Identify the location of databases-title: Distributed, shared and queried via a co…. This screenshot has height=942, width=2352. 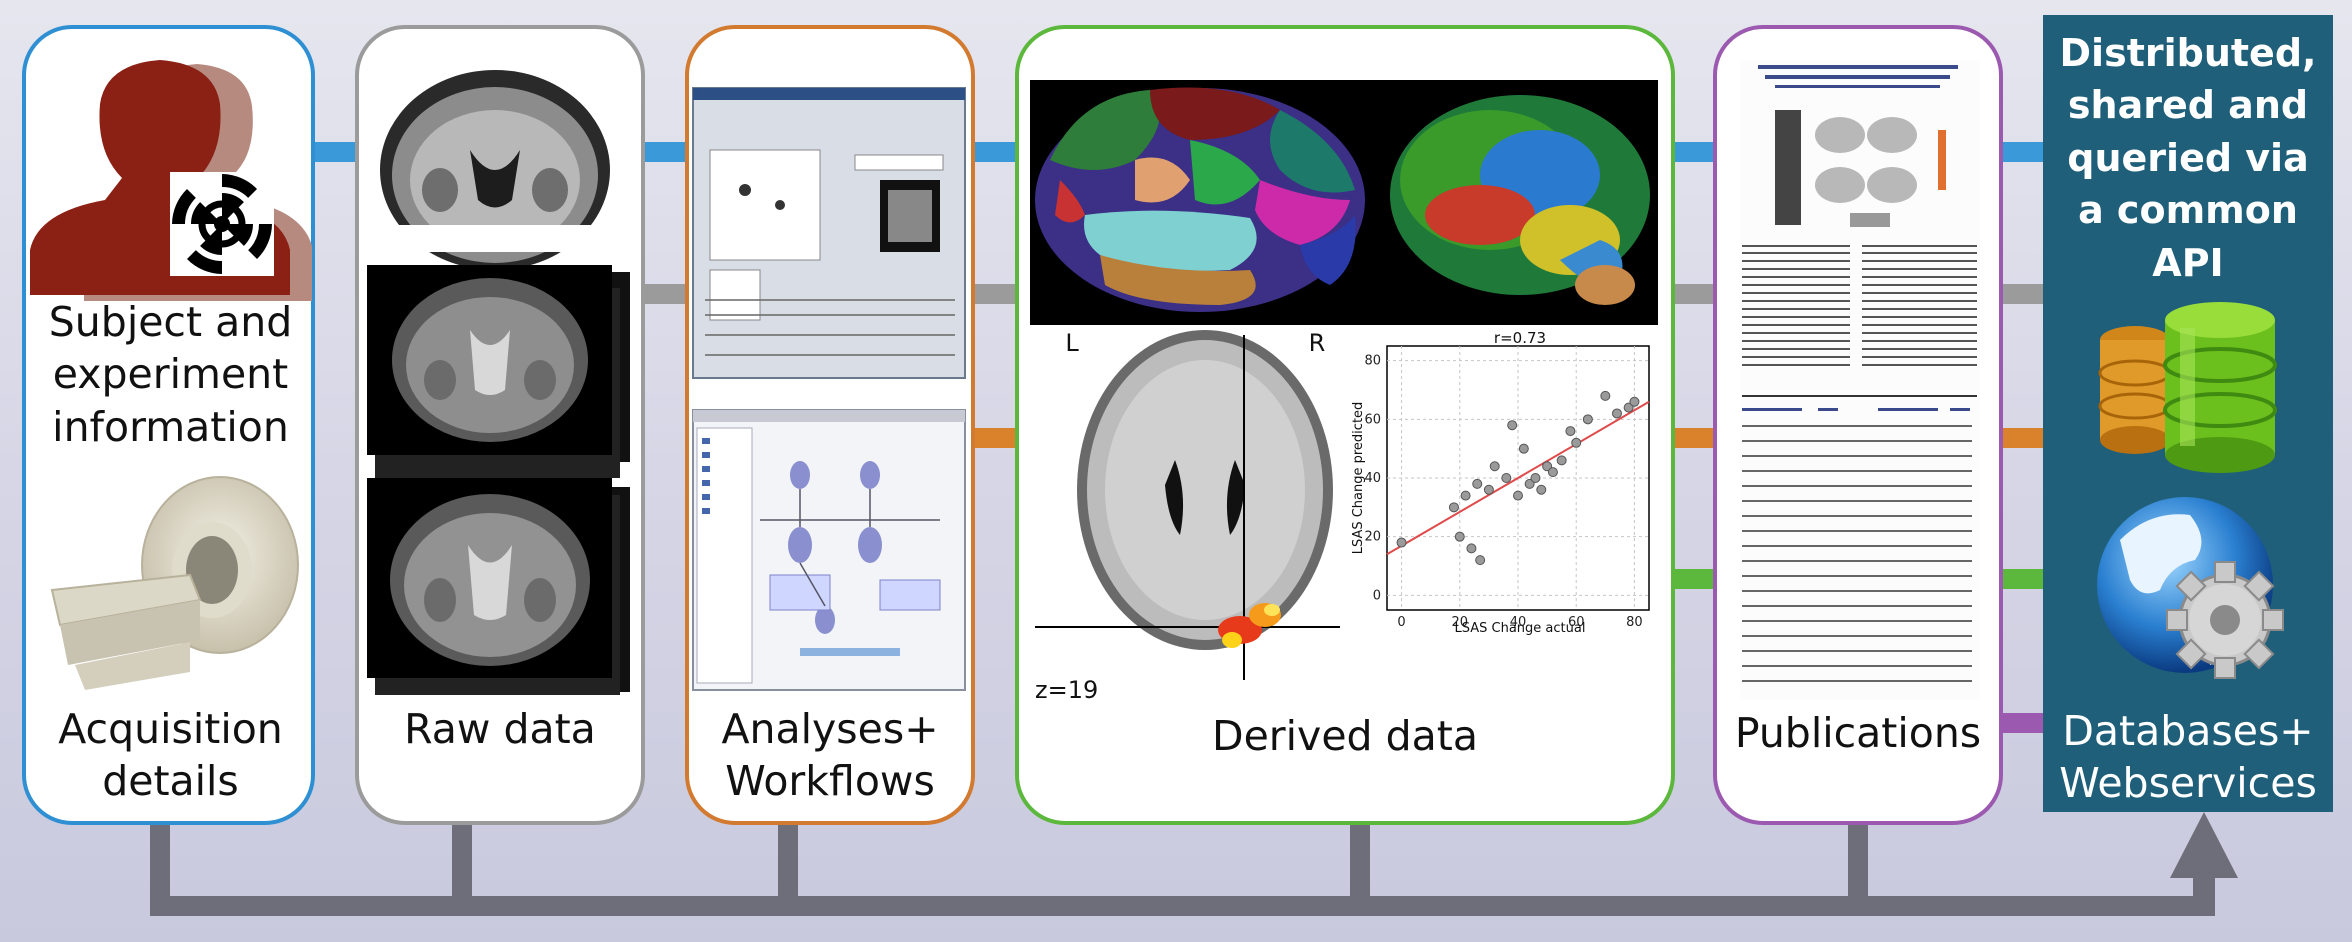
(2188, 158).